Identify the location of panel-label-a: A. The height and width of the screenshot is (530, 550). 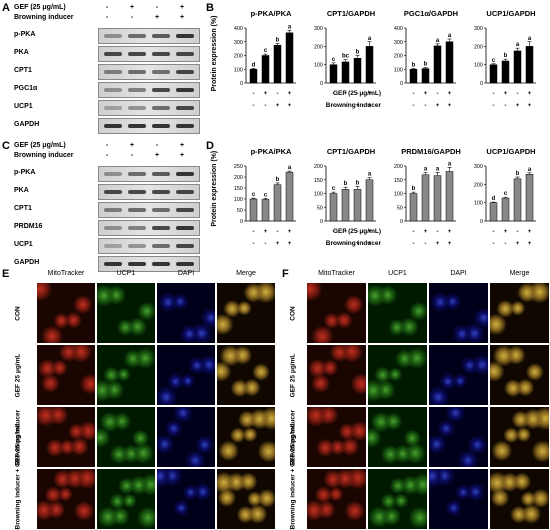
(6, 8).